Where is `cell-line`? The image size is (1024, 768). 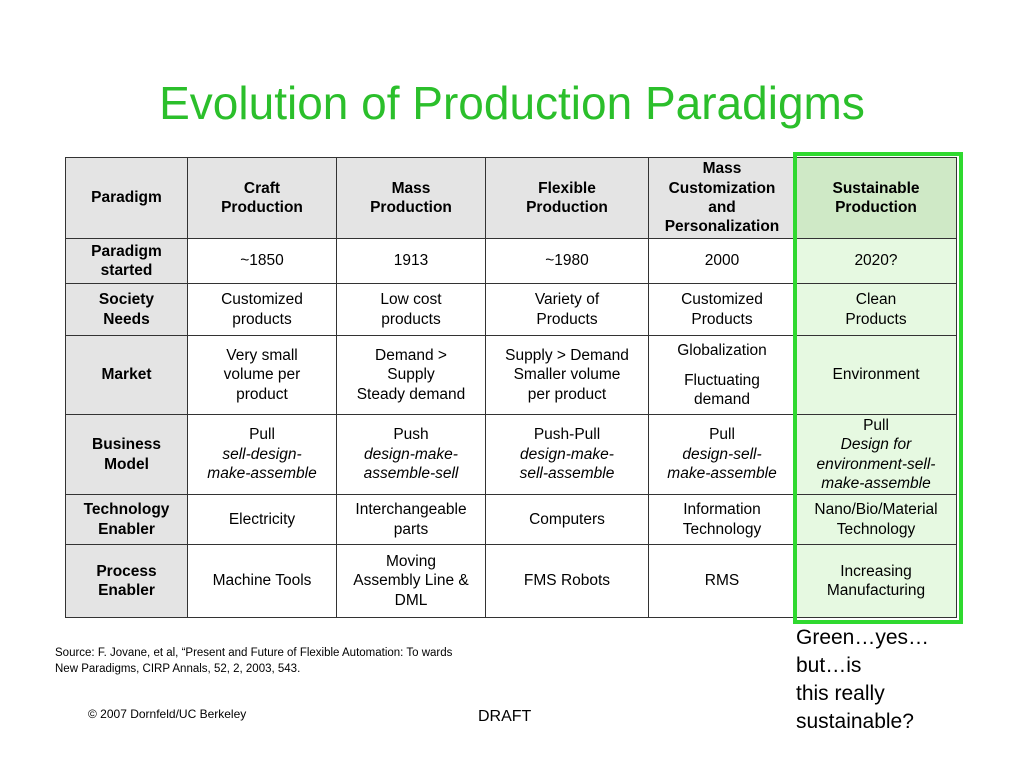
cell-line is located at coordinates (722, 365).